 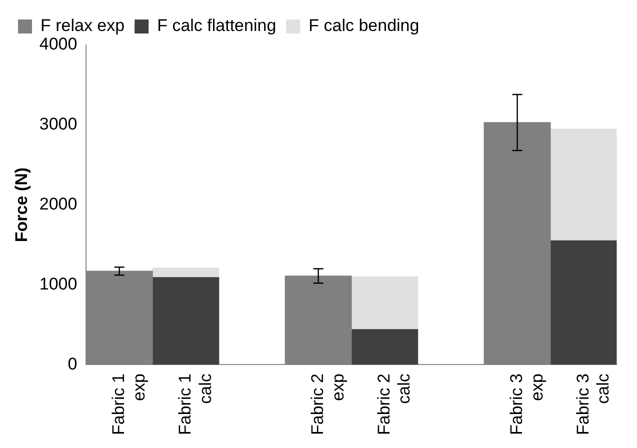 I want to click on x-tick-label: Fabric 3 exp, so click(x=526, y=405).